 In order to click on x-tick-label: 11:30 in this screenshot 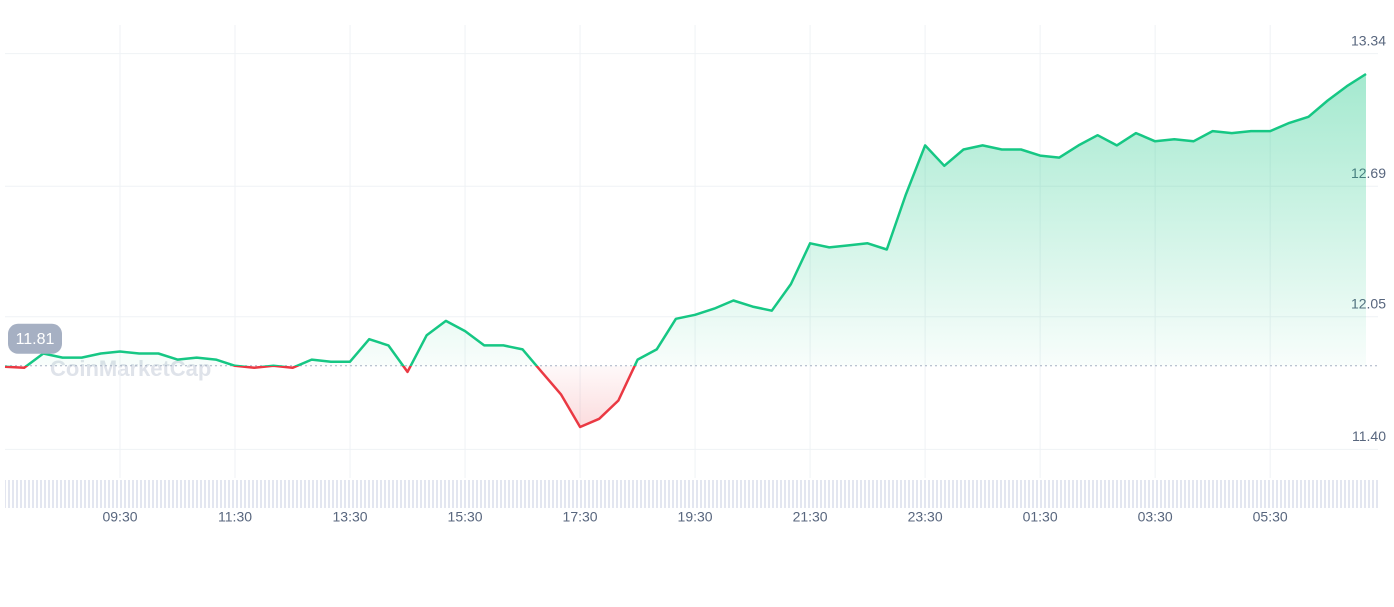, I will do `click(235, 517)`.